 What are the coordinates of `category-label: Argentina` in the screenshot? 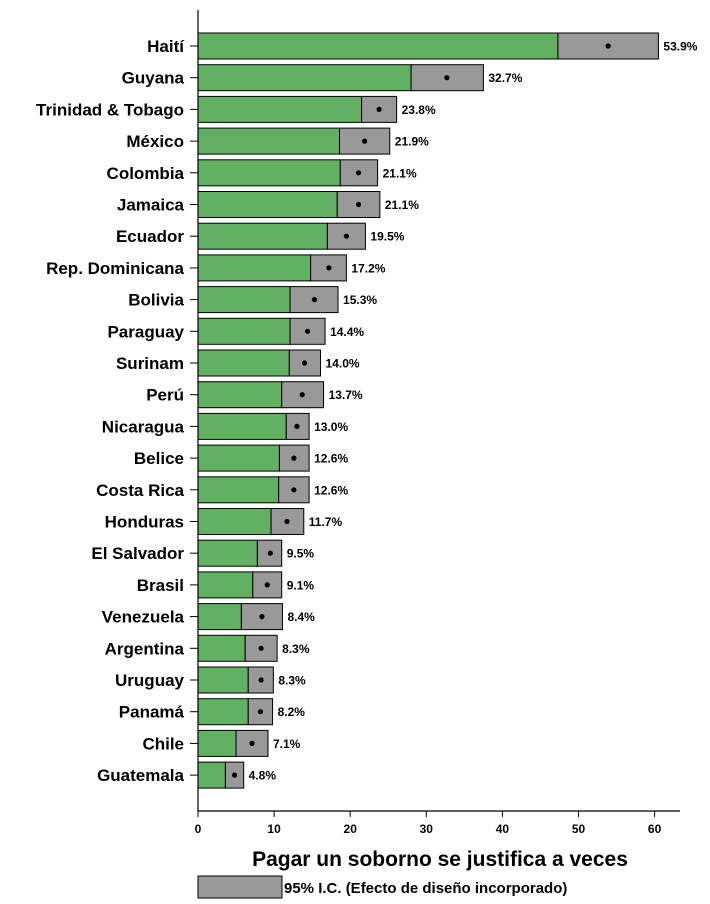 It's located at (145, 648).